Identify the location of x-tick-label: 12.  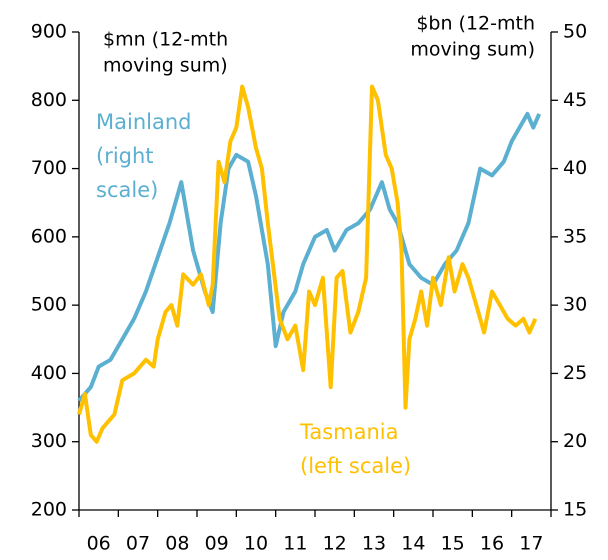
(335, 544).